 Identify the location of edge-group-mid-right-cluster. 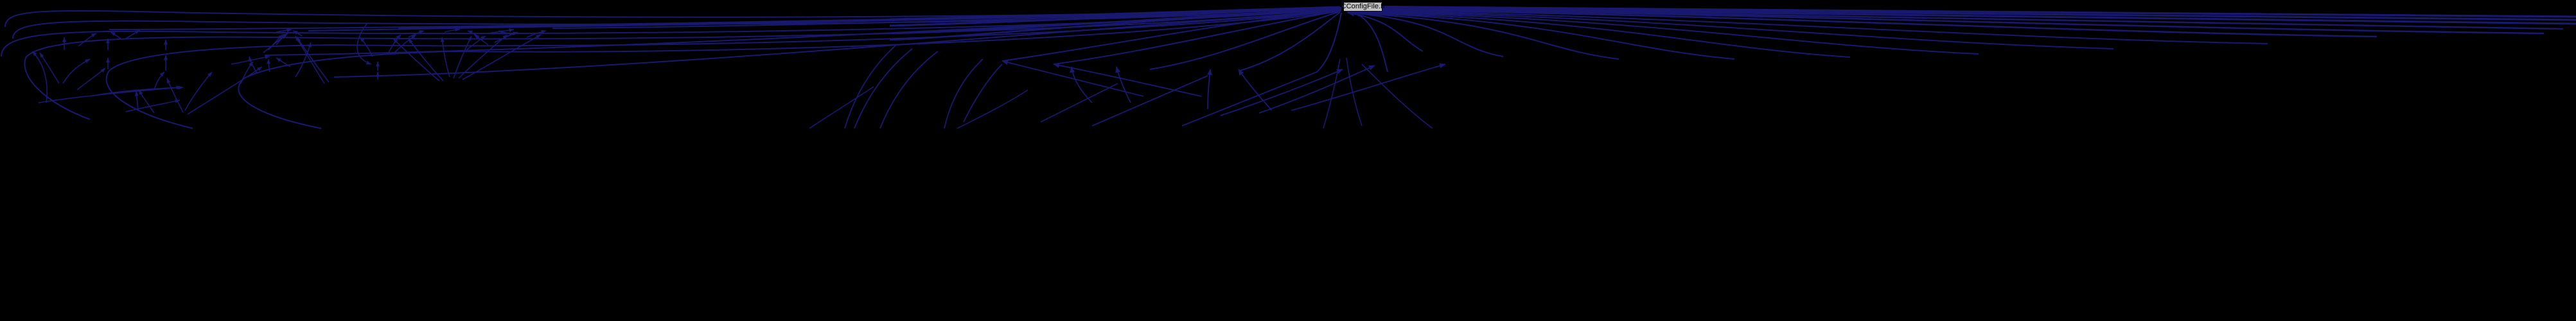
(1145, 86).